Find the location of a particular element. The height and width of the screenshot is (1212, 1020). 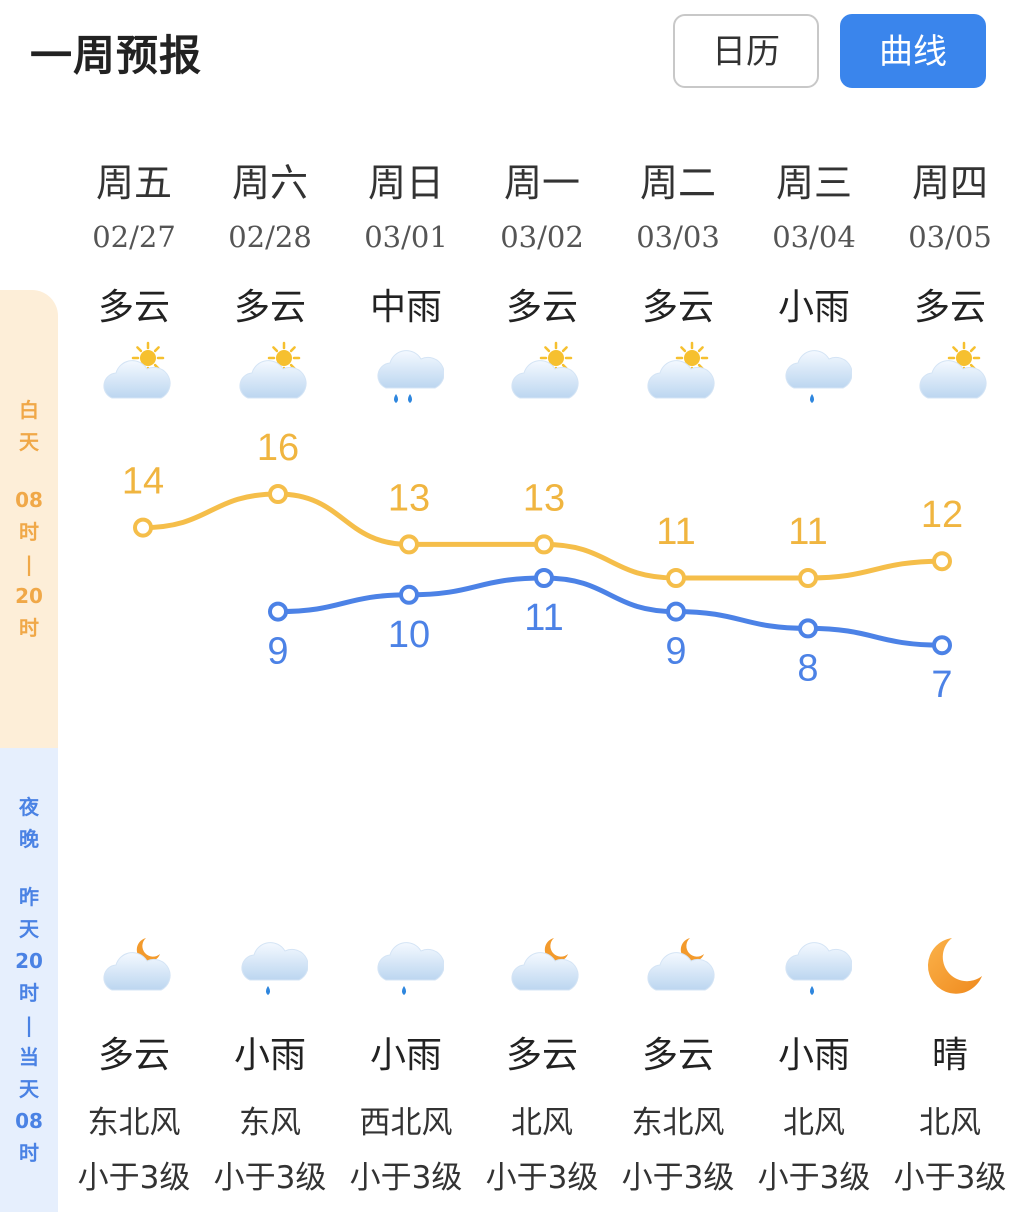

low-temp-label: 7 is located at coordinates (941, 685).